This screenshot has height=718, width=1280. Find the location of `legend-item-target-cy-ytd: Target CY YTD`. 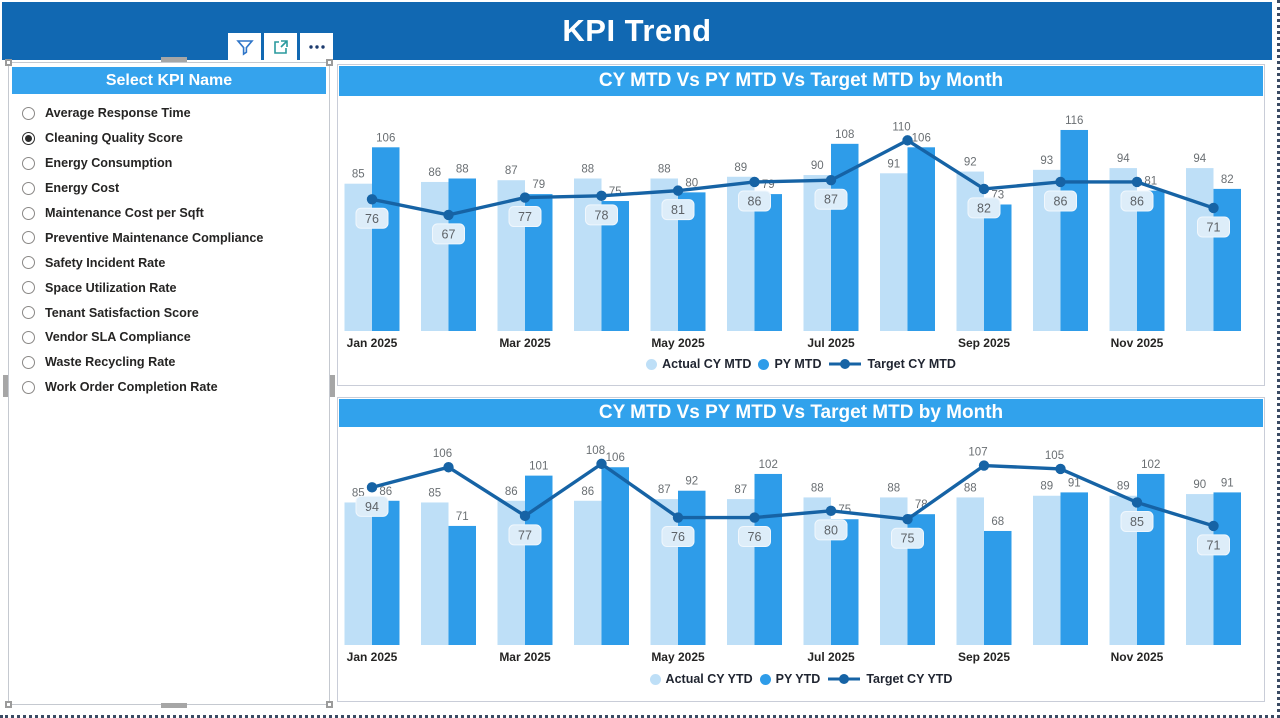

legend-item-target-cy-ytd: Target CY YTD is located at coordinates (889, 679).